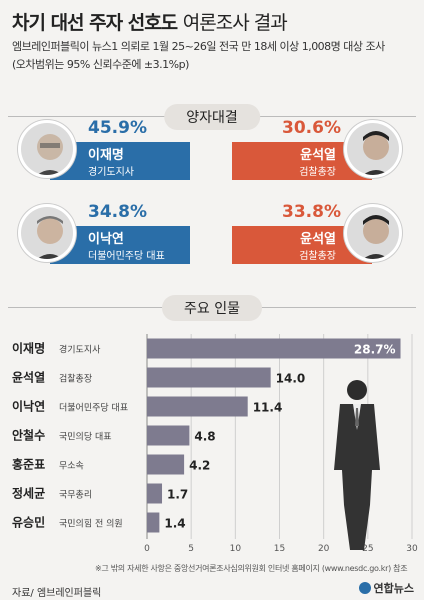 Image resolution: width=424 pixels, height=600 pixels. What do you see at coordinates (28, 377) in the screenshot?
I see `category-label: 윤석열` at bounding box center [28, 377].